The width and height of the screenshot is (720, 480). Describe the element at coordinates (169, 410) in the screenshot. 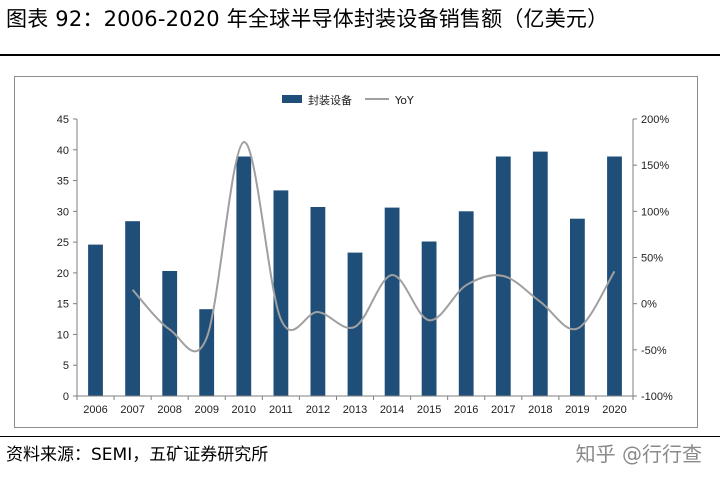

I see `x-tick-label: 2008` at that location.